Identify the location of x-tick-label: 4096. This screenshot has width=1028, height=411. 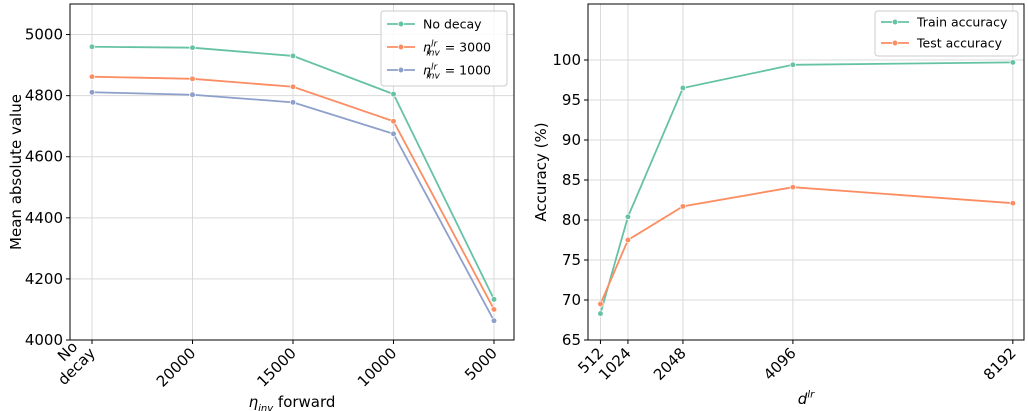
(780, 364).